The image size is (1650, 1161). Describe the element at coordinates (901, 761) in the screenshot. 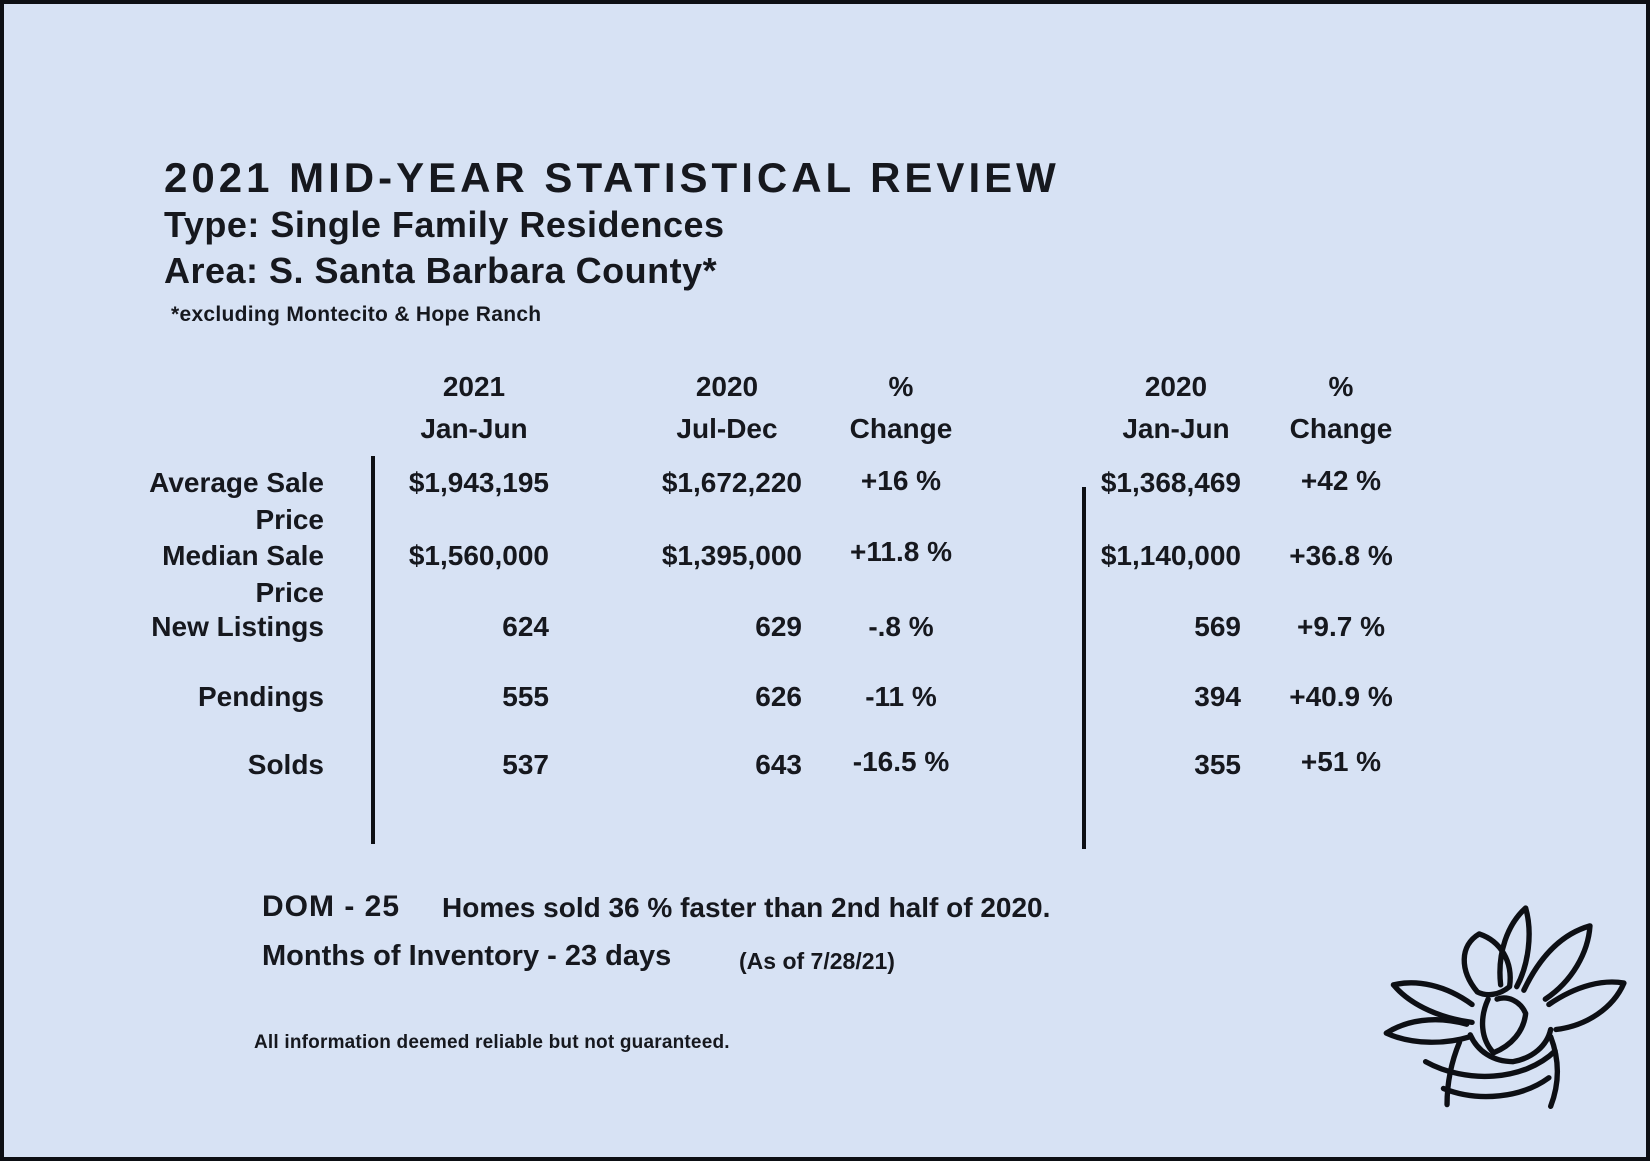

I see `cell-solds-change-h2: -16.5 %` at that location.